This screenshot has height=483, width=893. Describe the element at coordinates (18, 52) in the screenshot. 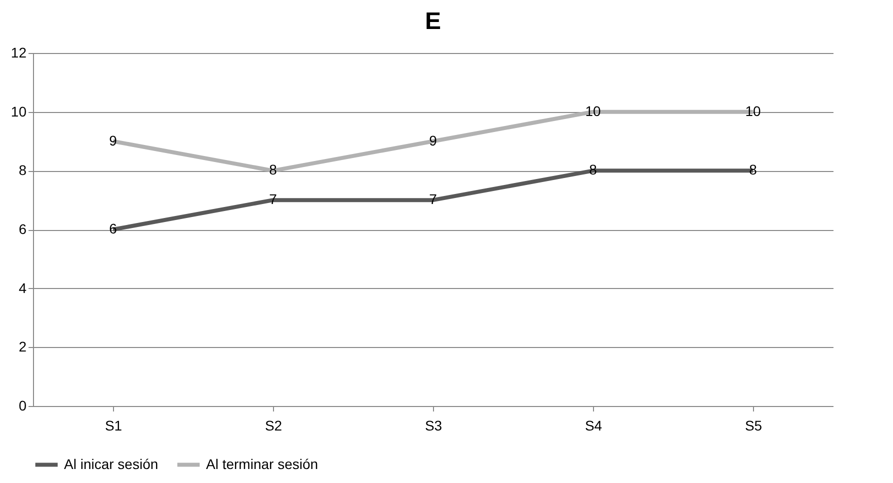

I see `y-tick-label: 12` at that location.